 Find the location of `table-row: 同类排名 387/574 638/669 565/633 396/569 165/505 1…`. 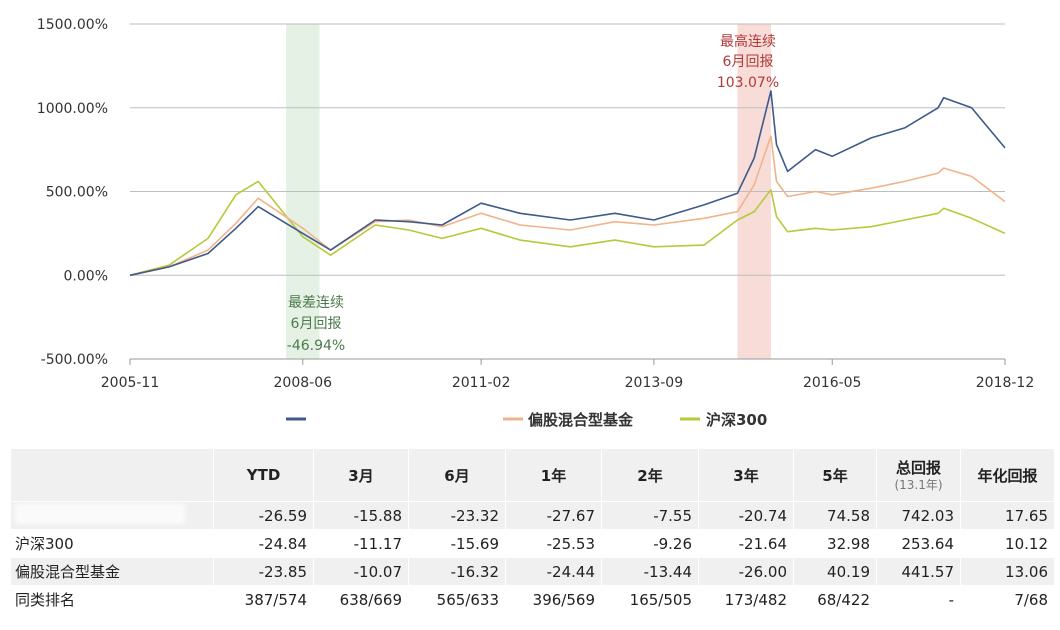

table-row: 同类排名 387/574 638/669 565/633 396/569 165/505 1… is located at coordinates (532, 599).